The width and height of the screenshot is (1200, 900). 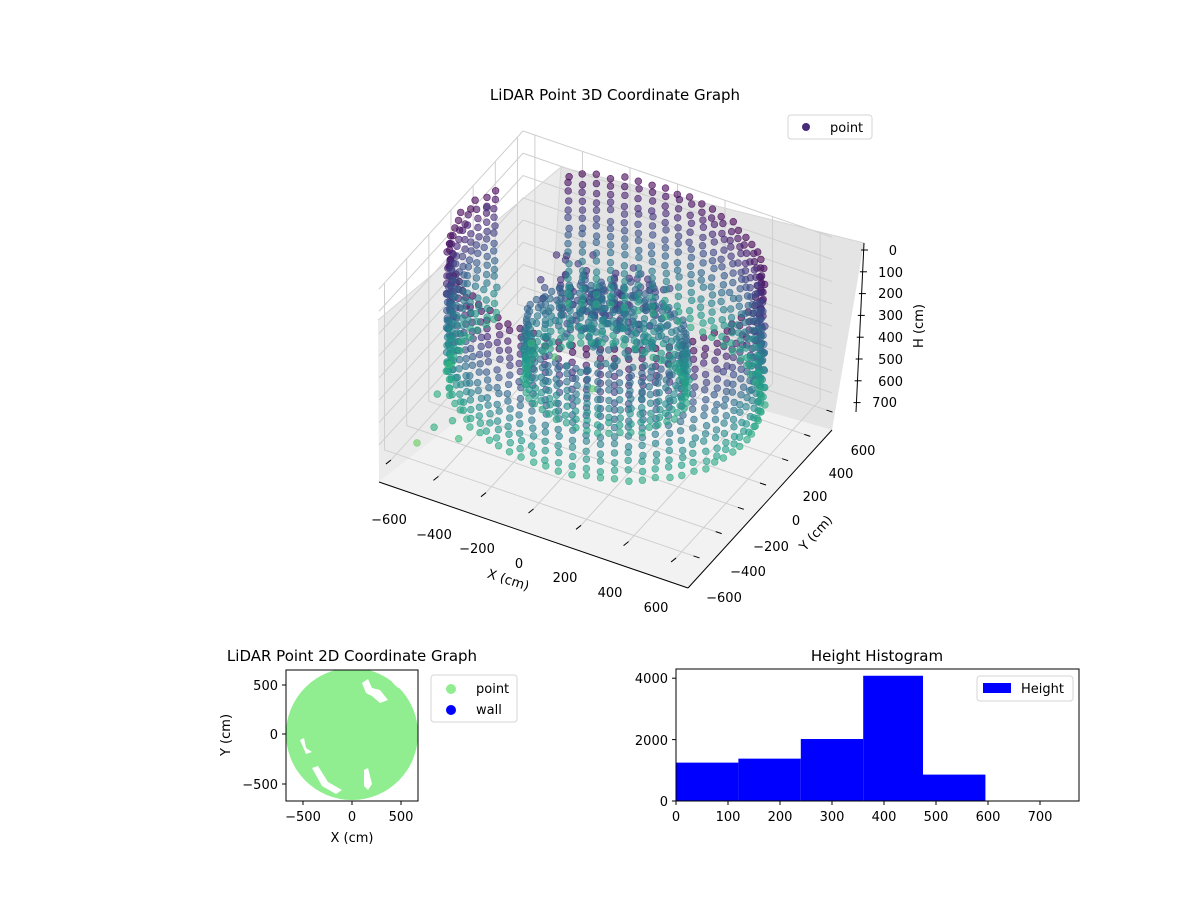 What do you see at coordinates (1040, 817) in the screenshot?
I see `x-tick-label: 700` at bounding box center [1040, 817].